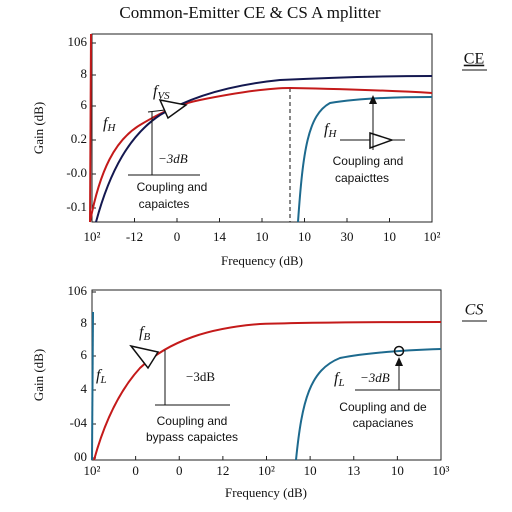 The height and width of the screenshot is (512, 512). Describe the element at coordinates (161, 92) in the screenshot. I see `annotation: fVS` at that location.